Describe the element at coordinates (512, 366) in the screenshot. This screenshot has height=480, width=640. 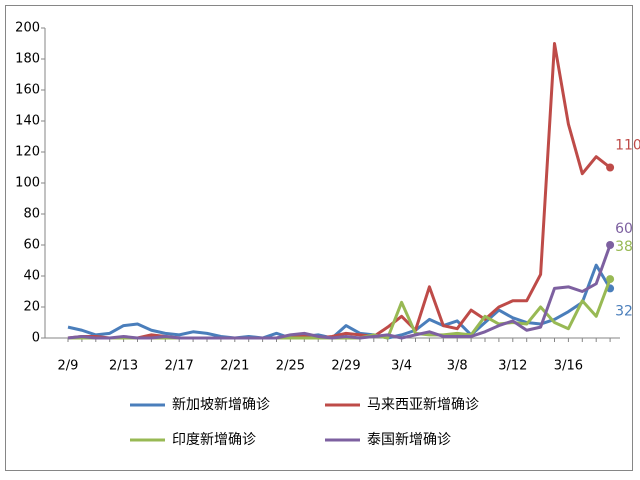
I see `x-tick-label: 3/12` at that location.